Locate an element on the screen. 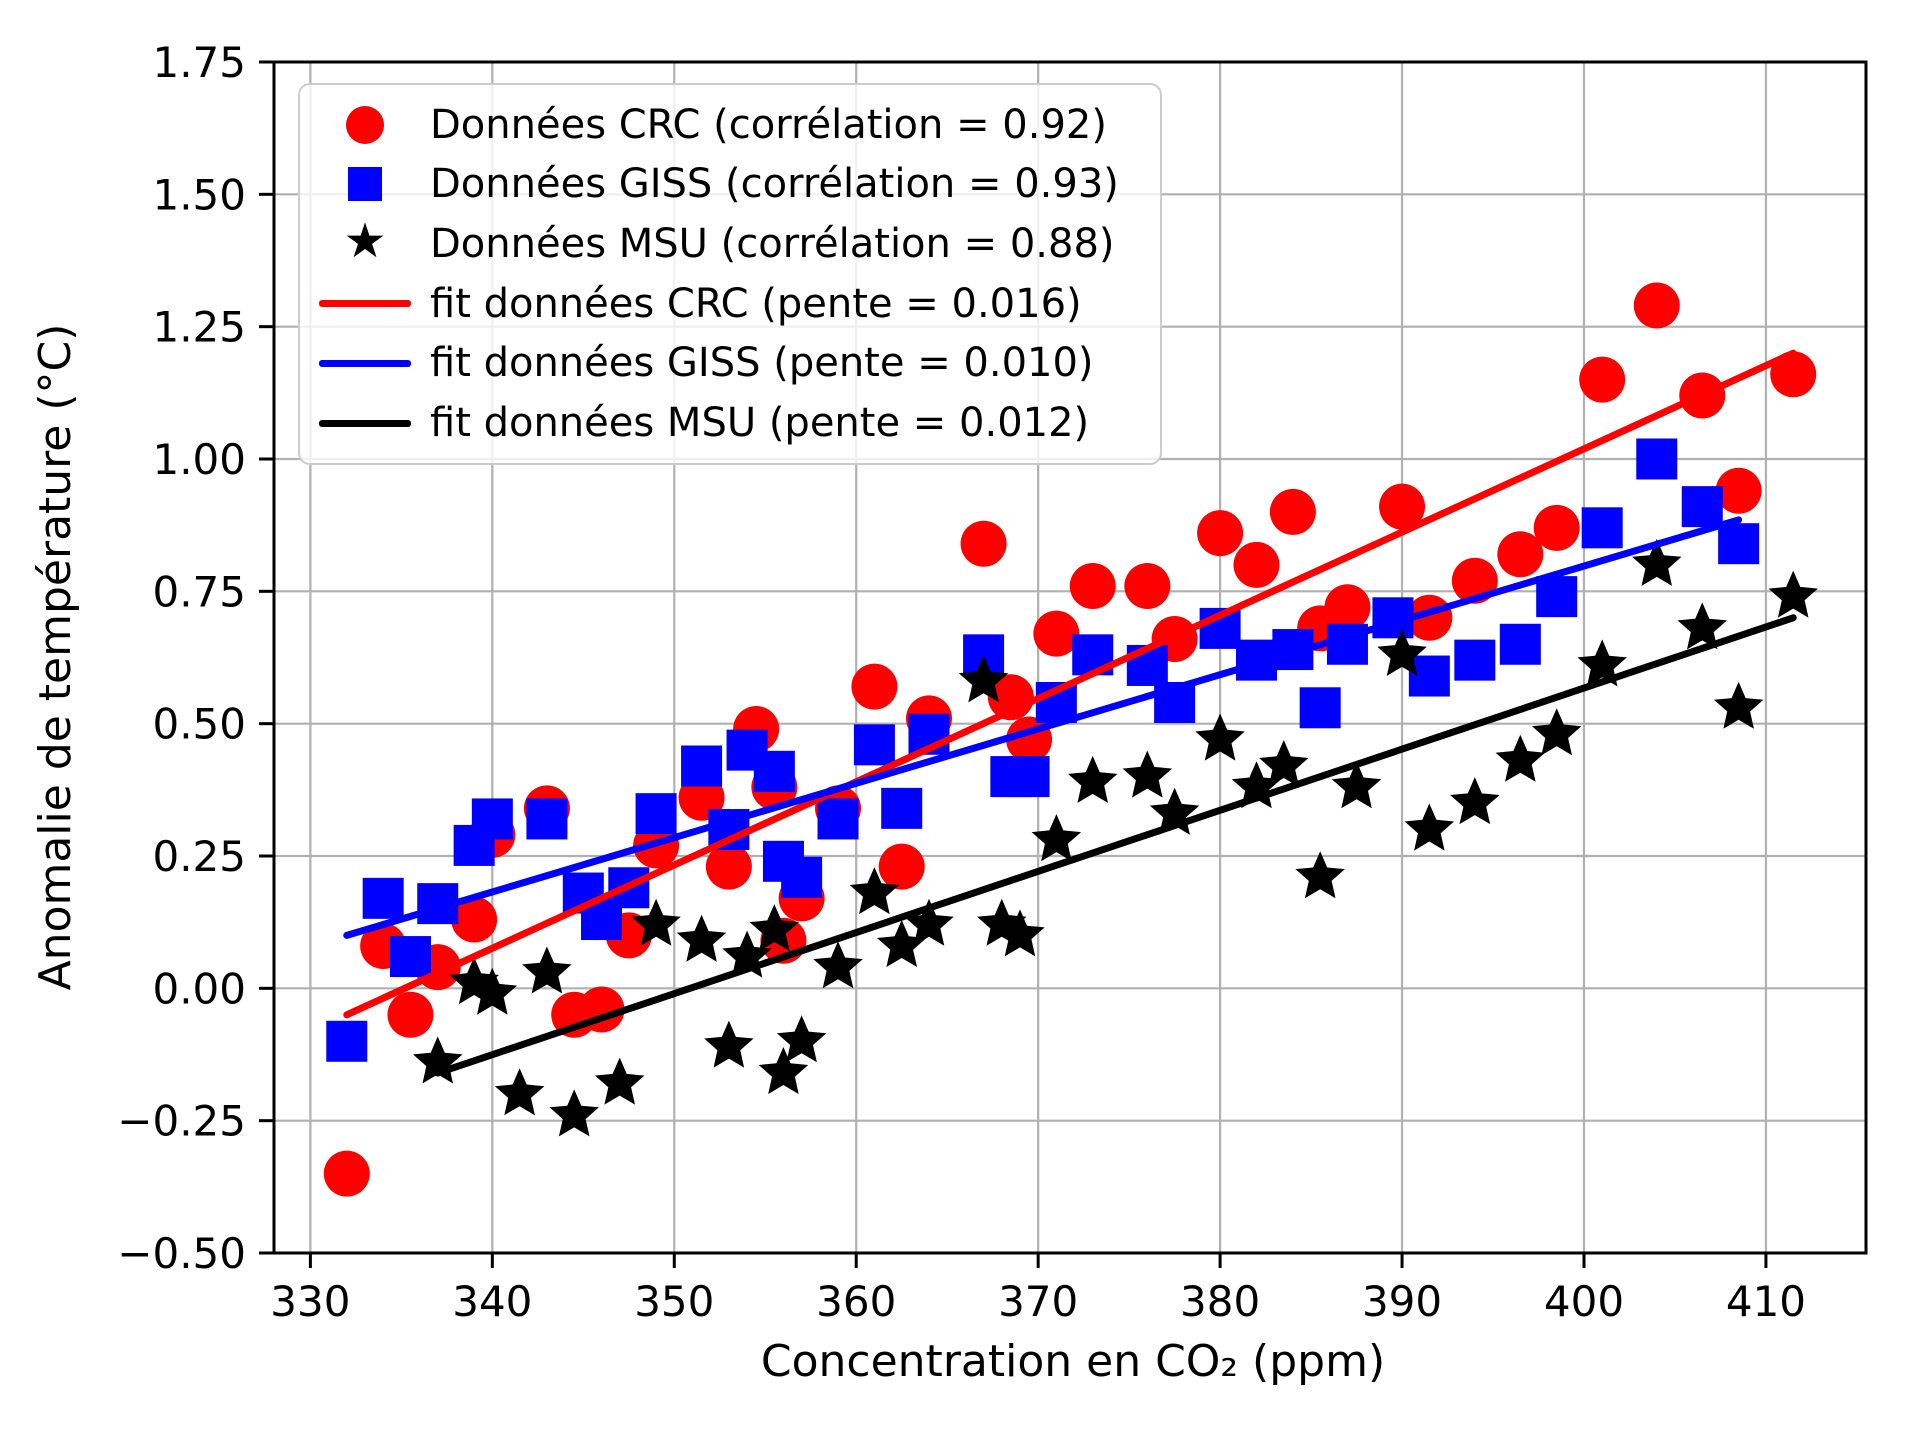 The width and height of the screenshot is (1920, 1440). legend-label-crc-data: Données CRC (corrélation = 0.92) is located at coordinates (768, 124).